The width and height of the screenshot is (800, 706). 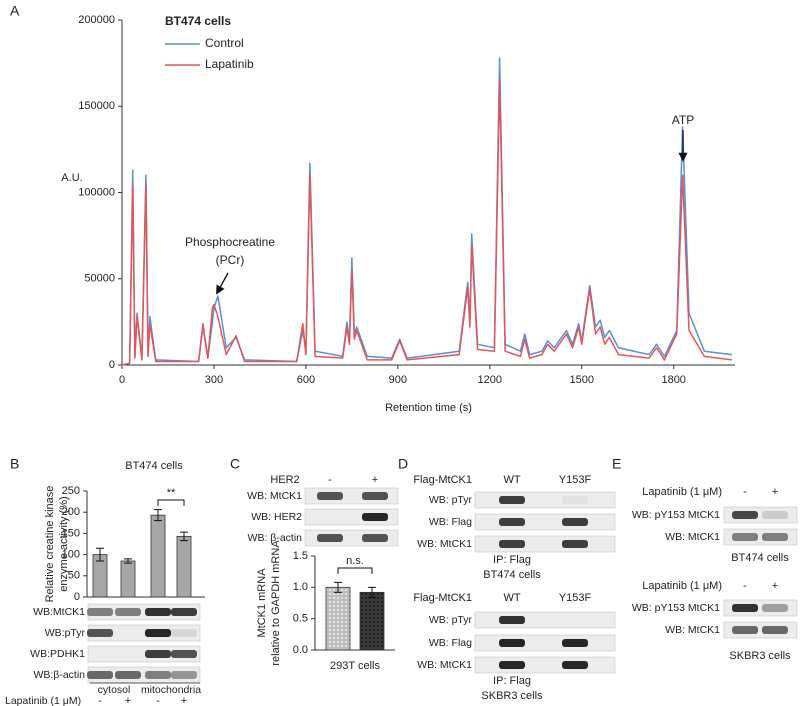 What do you see at coordinates (57, 654) in the screenshot?
I see `blot-label: WB:PDHK1` at bounding box center [57, 654].